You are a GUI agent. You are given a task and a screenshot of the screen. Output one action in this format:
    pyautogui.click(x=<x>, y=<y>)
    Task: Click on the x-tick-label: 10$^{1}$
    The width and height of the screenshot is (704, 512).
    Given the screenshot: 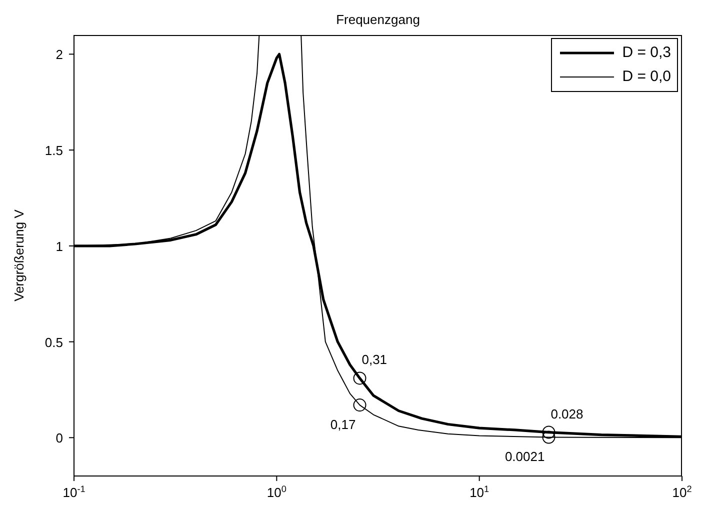 What is the action you would take?
    pyautogui.click(x=480, y=492)
    